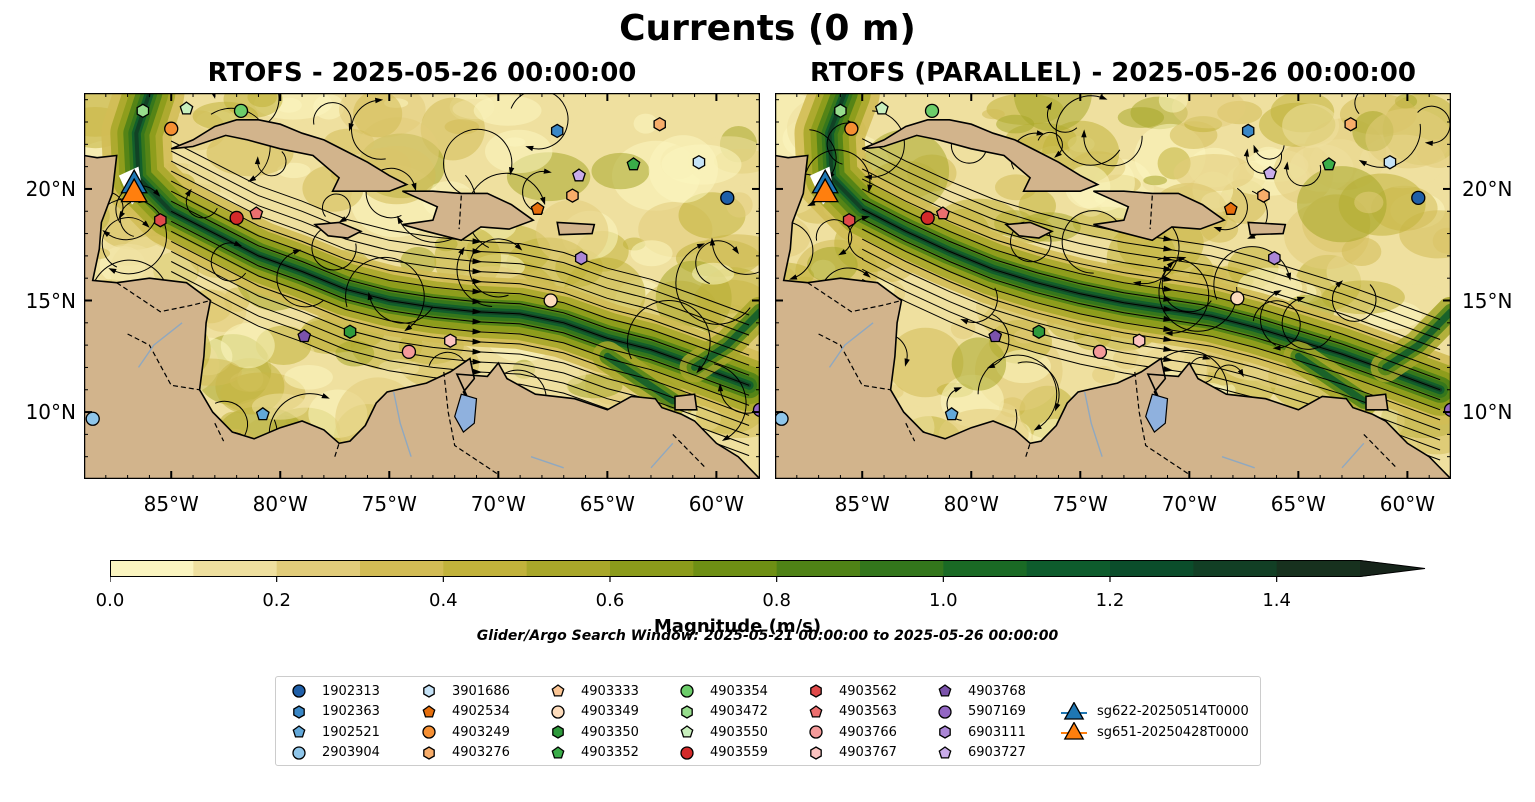 This screenshot has width=1535, height=802. What do you see at coordinates (332, 732) in the screenshot?
I see `legend-item: 1902521` at bounding box center [332, 732].